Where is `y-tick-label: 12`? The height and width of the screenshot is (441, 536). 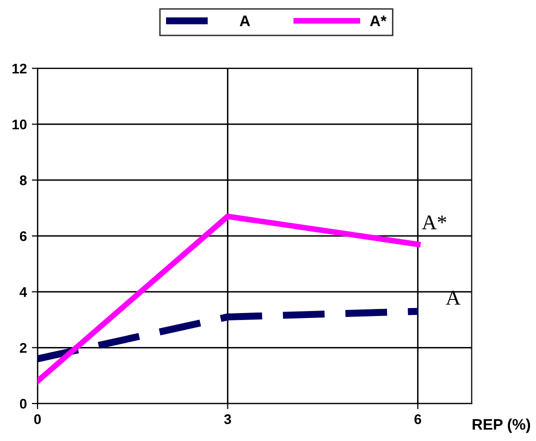 y-tick-label: 12 is located at coordinates (19, 69).